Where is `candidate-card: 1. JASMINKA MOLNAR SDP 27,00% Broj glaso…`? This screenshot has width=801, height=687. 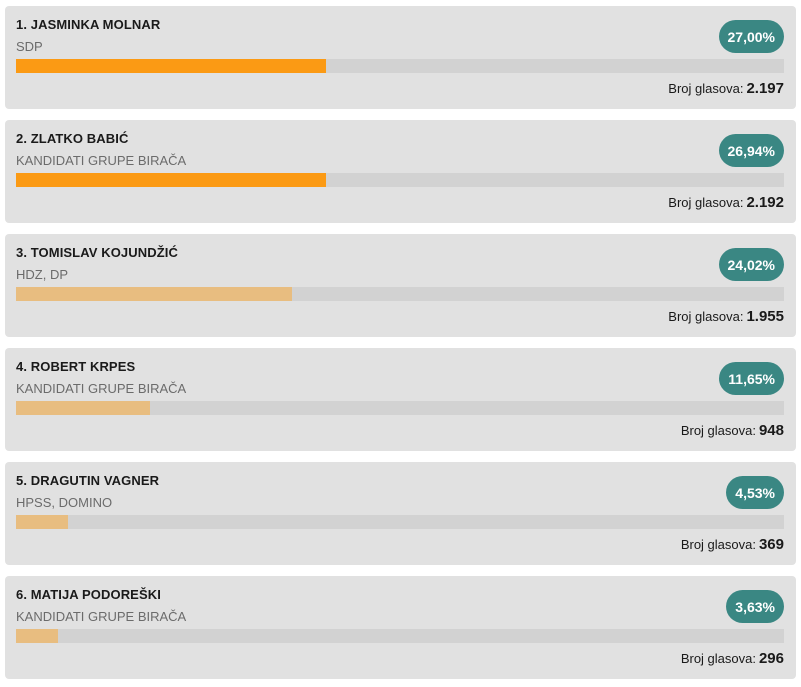
candidate-card: 1. JASMINKA MOLNAR SDP 27,00% Broj glaso… is located at coordinates (400, 57).